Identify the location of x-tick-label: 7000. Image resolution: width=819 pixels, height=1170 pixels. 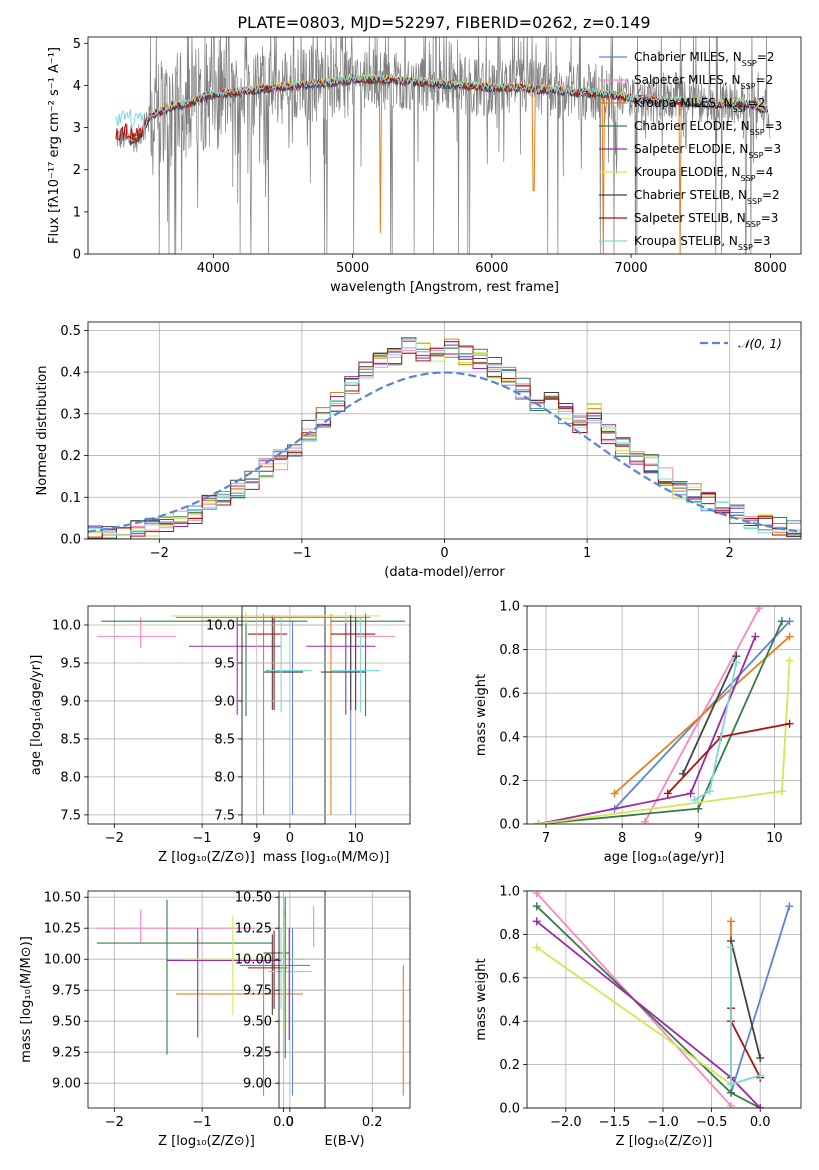
(631, 268).